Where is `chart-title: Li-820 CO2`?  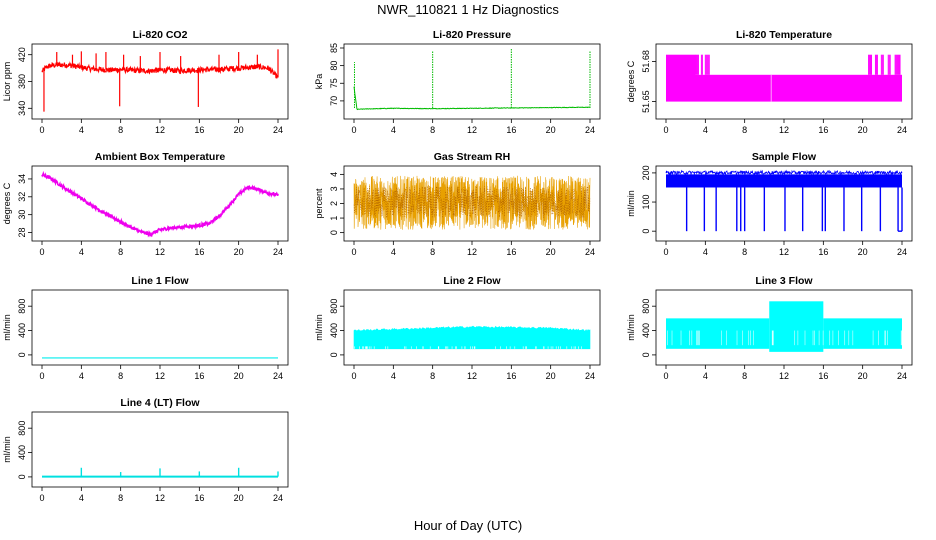 chart-title: Li-820 CO2 is located at coordinates (160, 35).